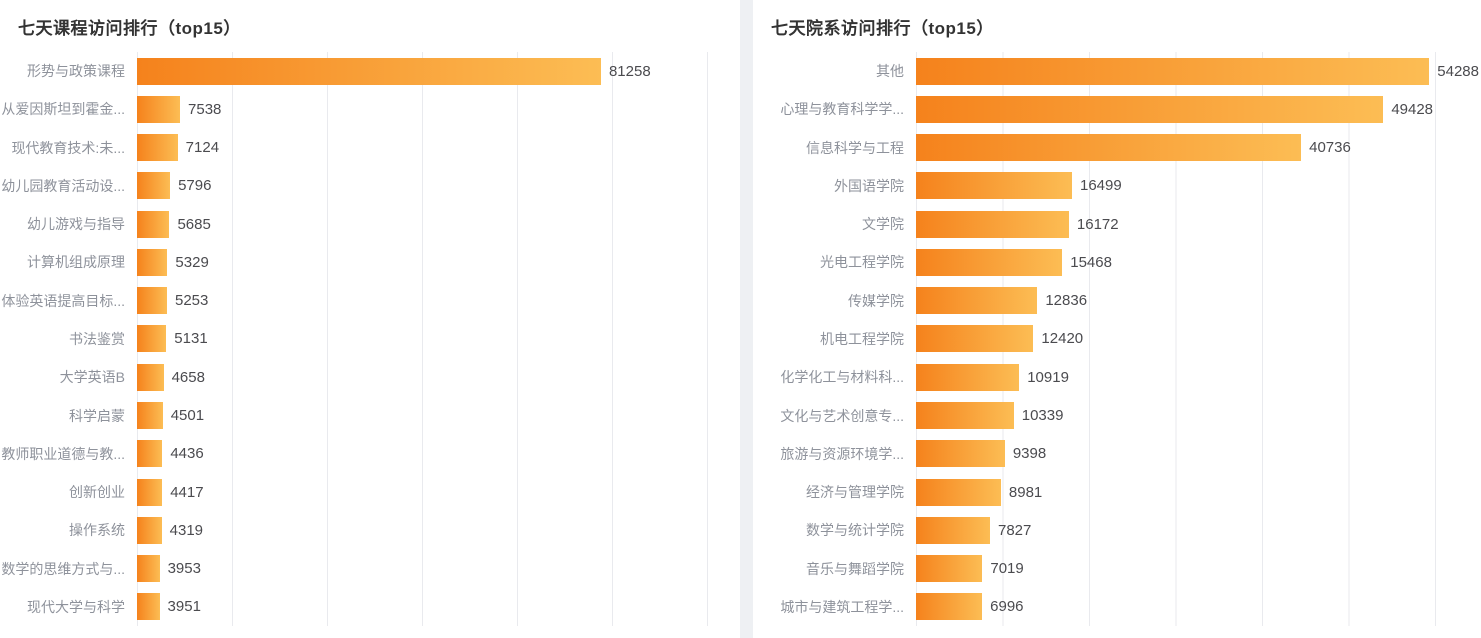  Describe the element at coordinates (195, 186) in the screenshot. I see `value-label: 5796` at that location.